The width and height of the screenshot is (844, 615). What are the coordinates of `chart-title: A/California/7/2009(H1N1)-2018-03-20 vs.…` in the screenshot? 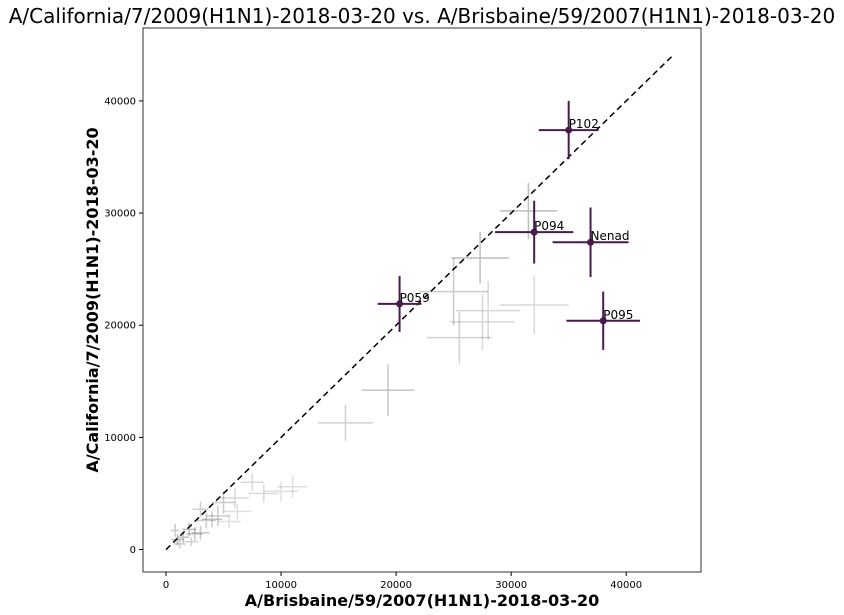 It's located at (422, 16).